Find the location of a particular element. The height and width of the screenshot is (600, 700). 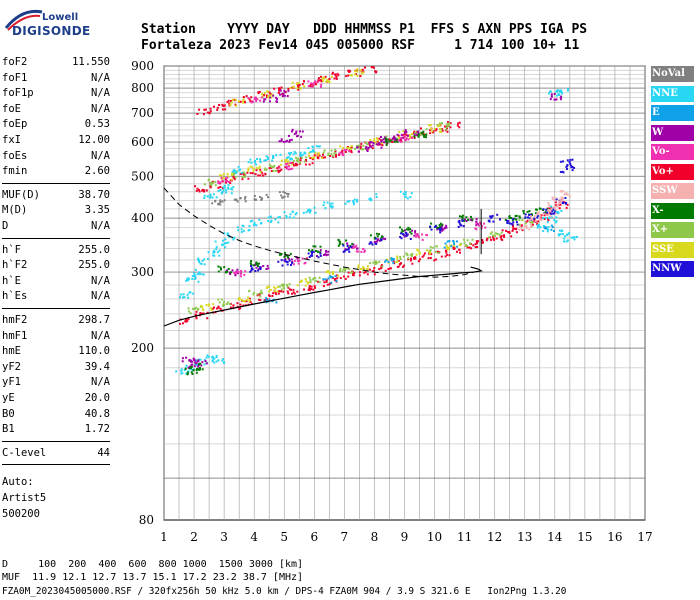

legend-item-e: E is located at coordinates (672, 113).